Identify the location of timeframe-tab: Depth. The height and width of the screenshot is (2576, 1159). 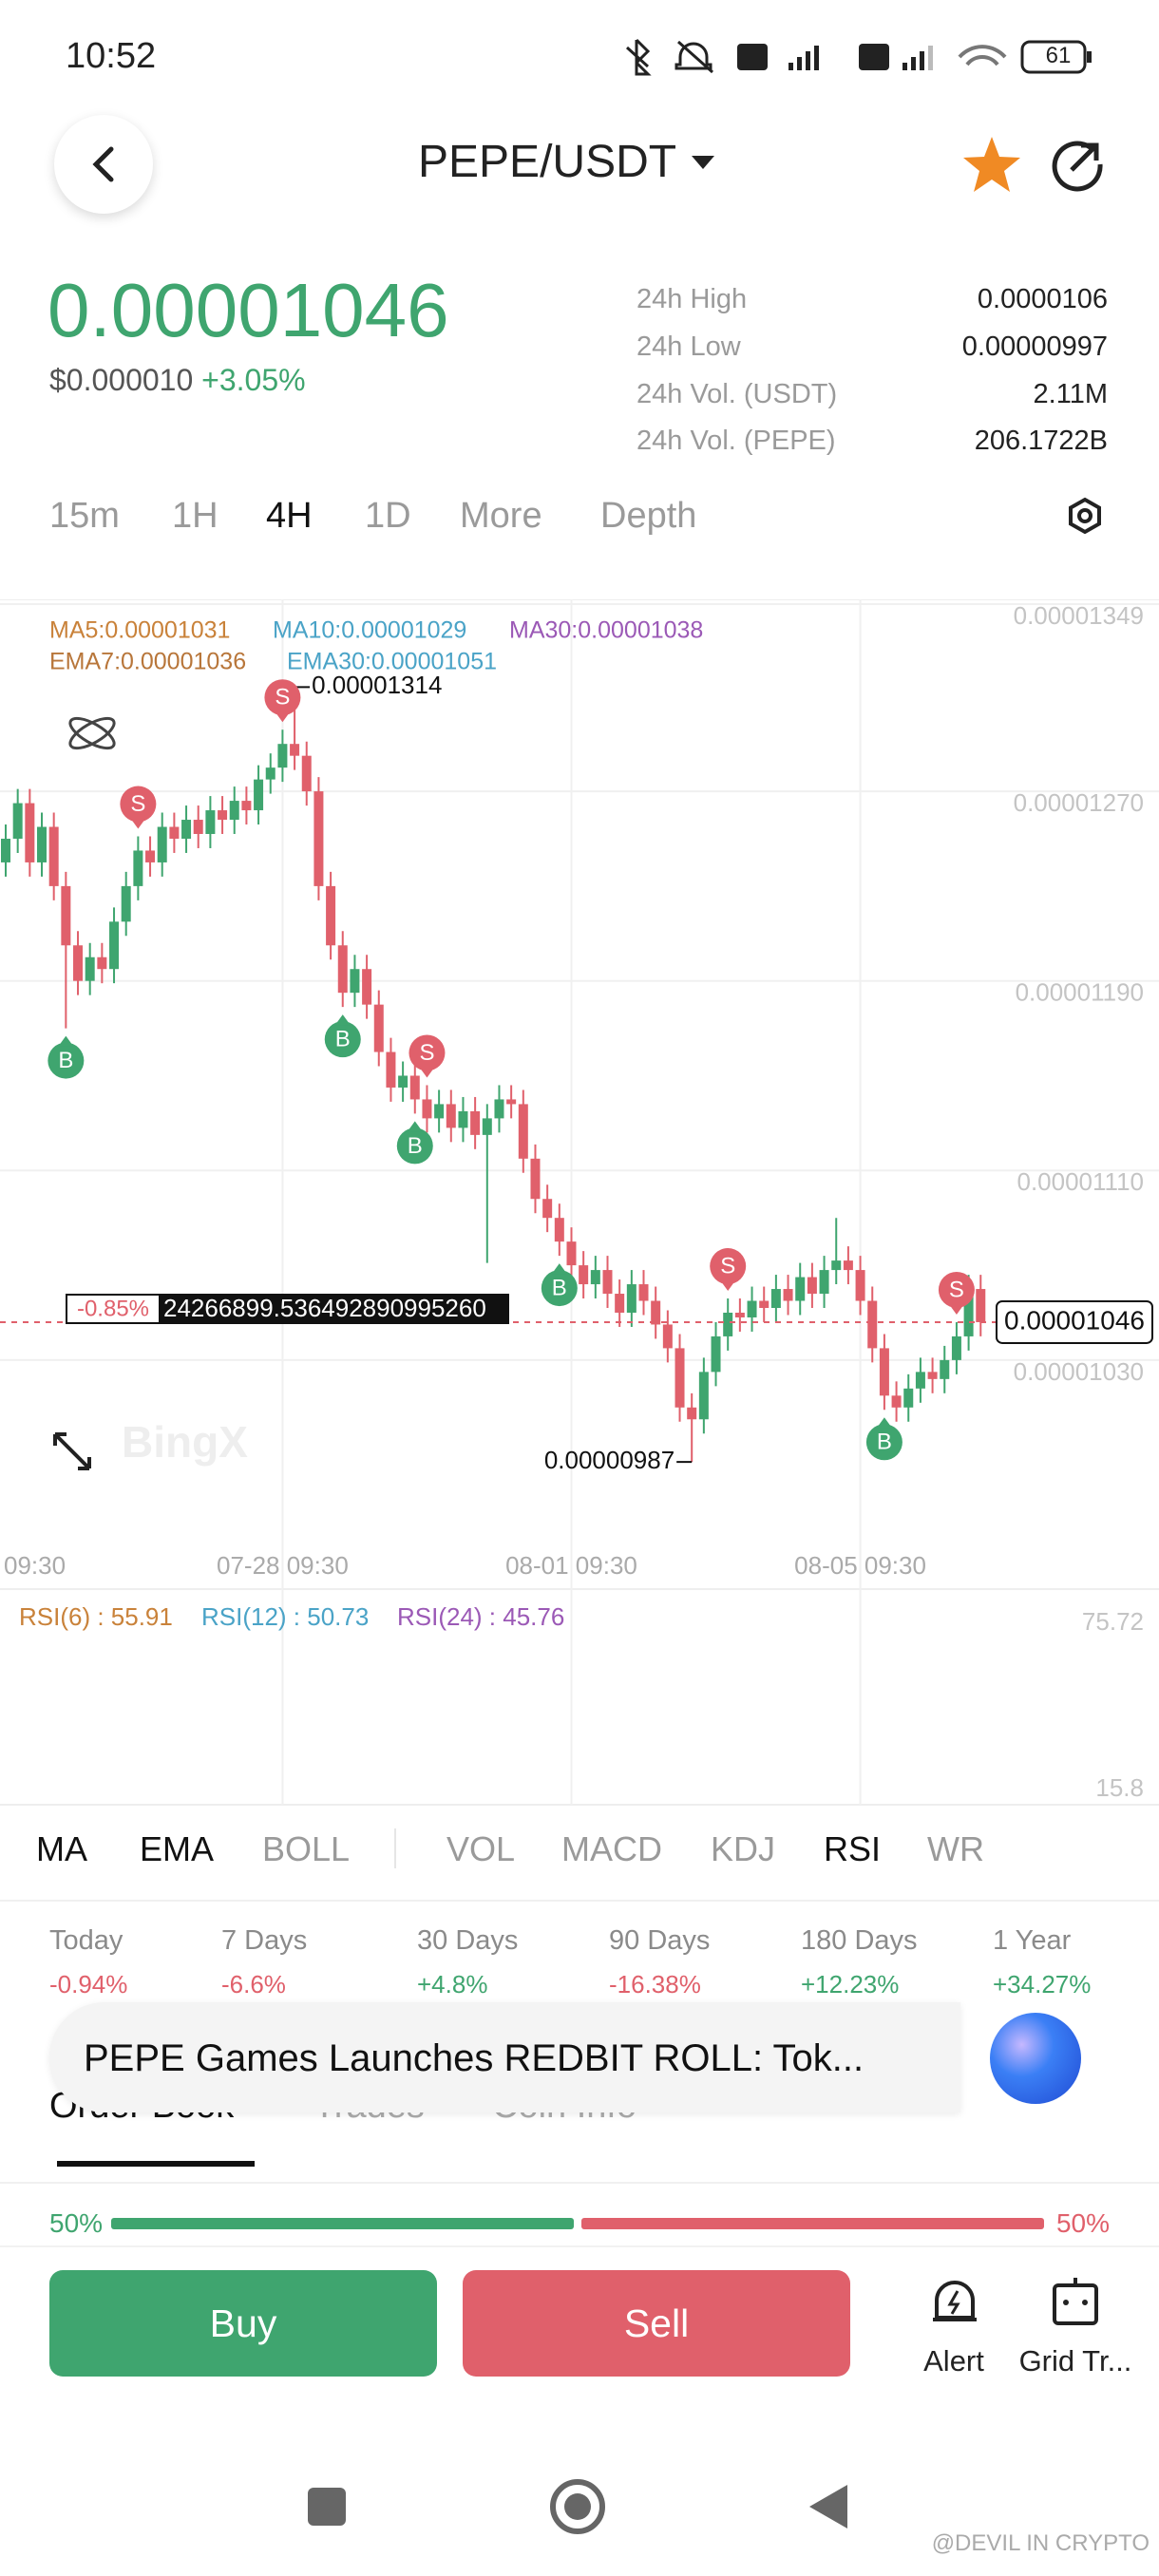
(648, 516).